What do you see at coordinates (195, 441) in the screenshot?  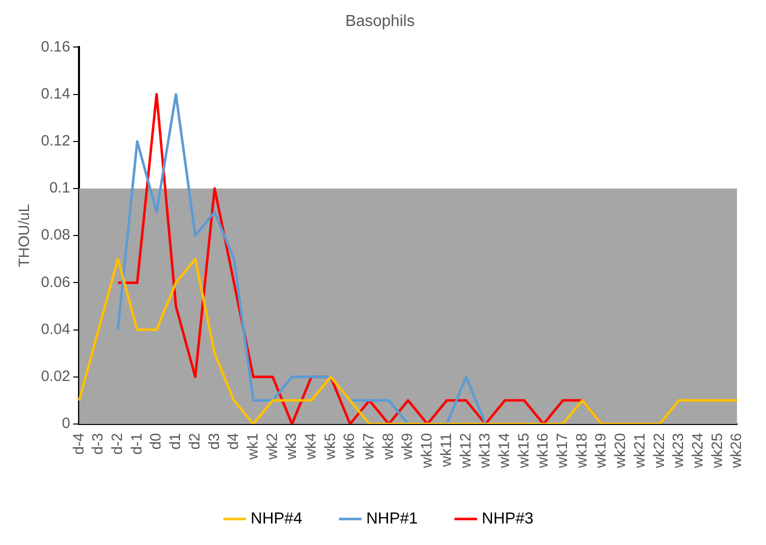 I see `x-tick-label: d2` at bounding box center [195, 441].